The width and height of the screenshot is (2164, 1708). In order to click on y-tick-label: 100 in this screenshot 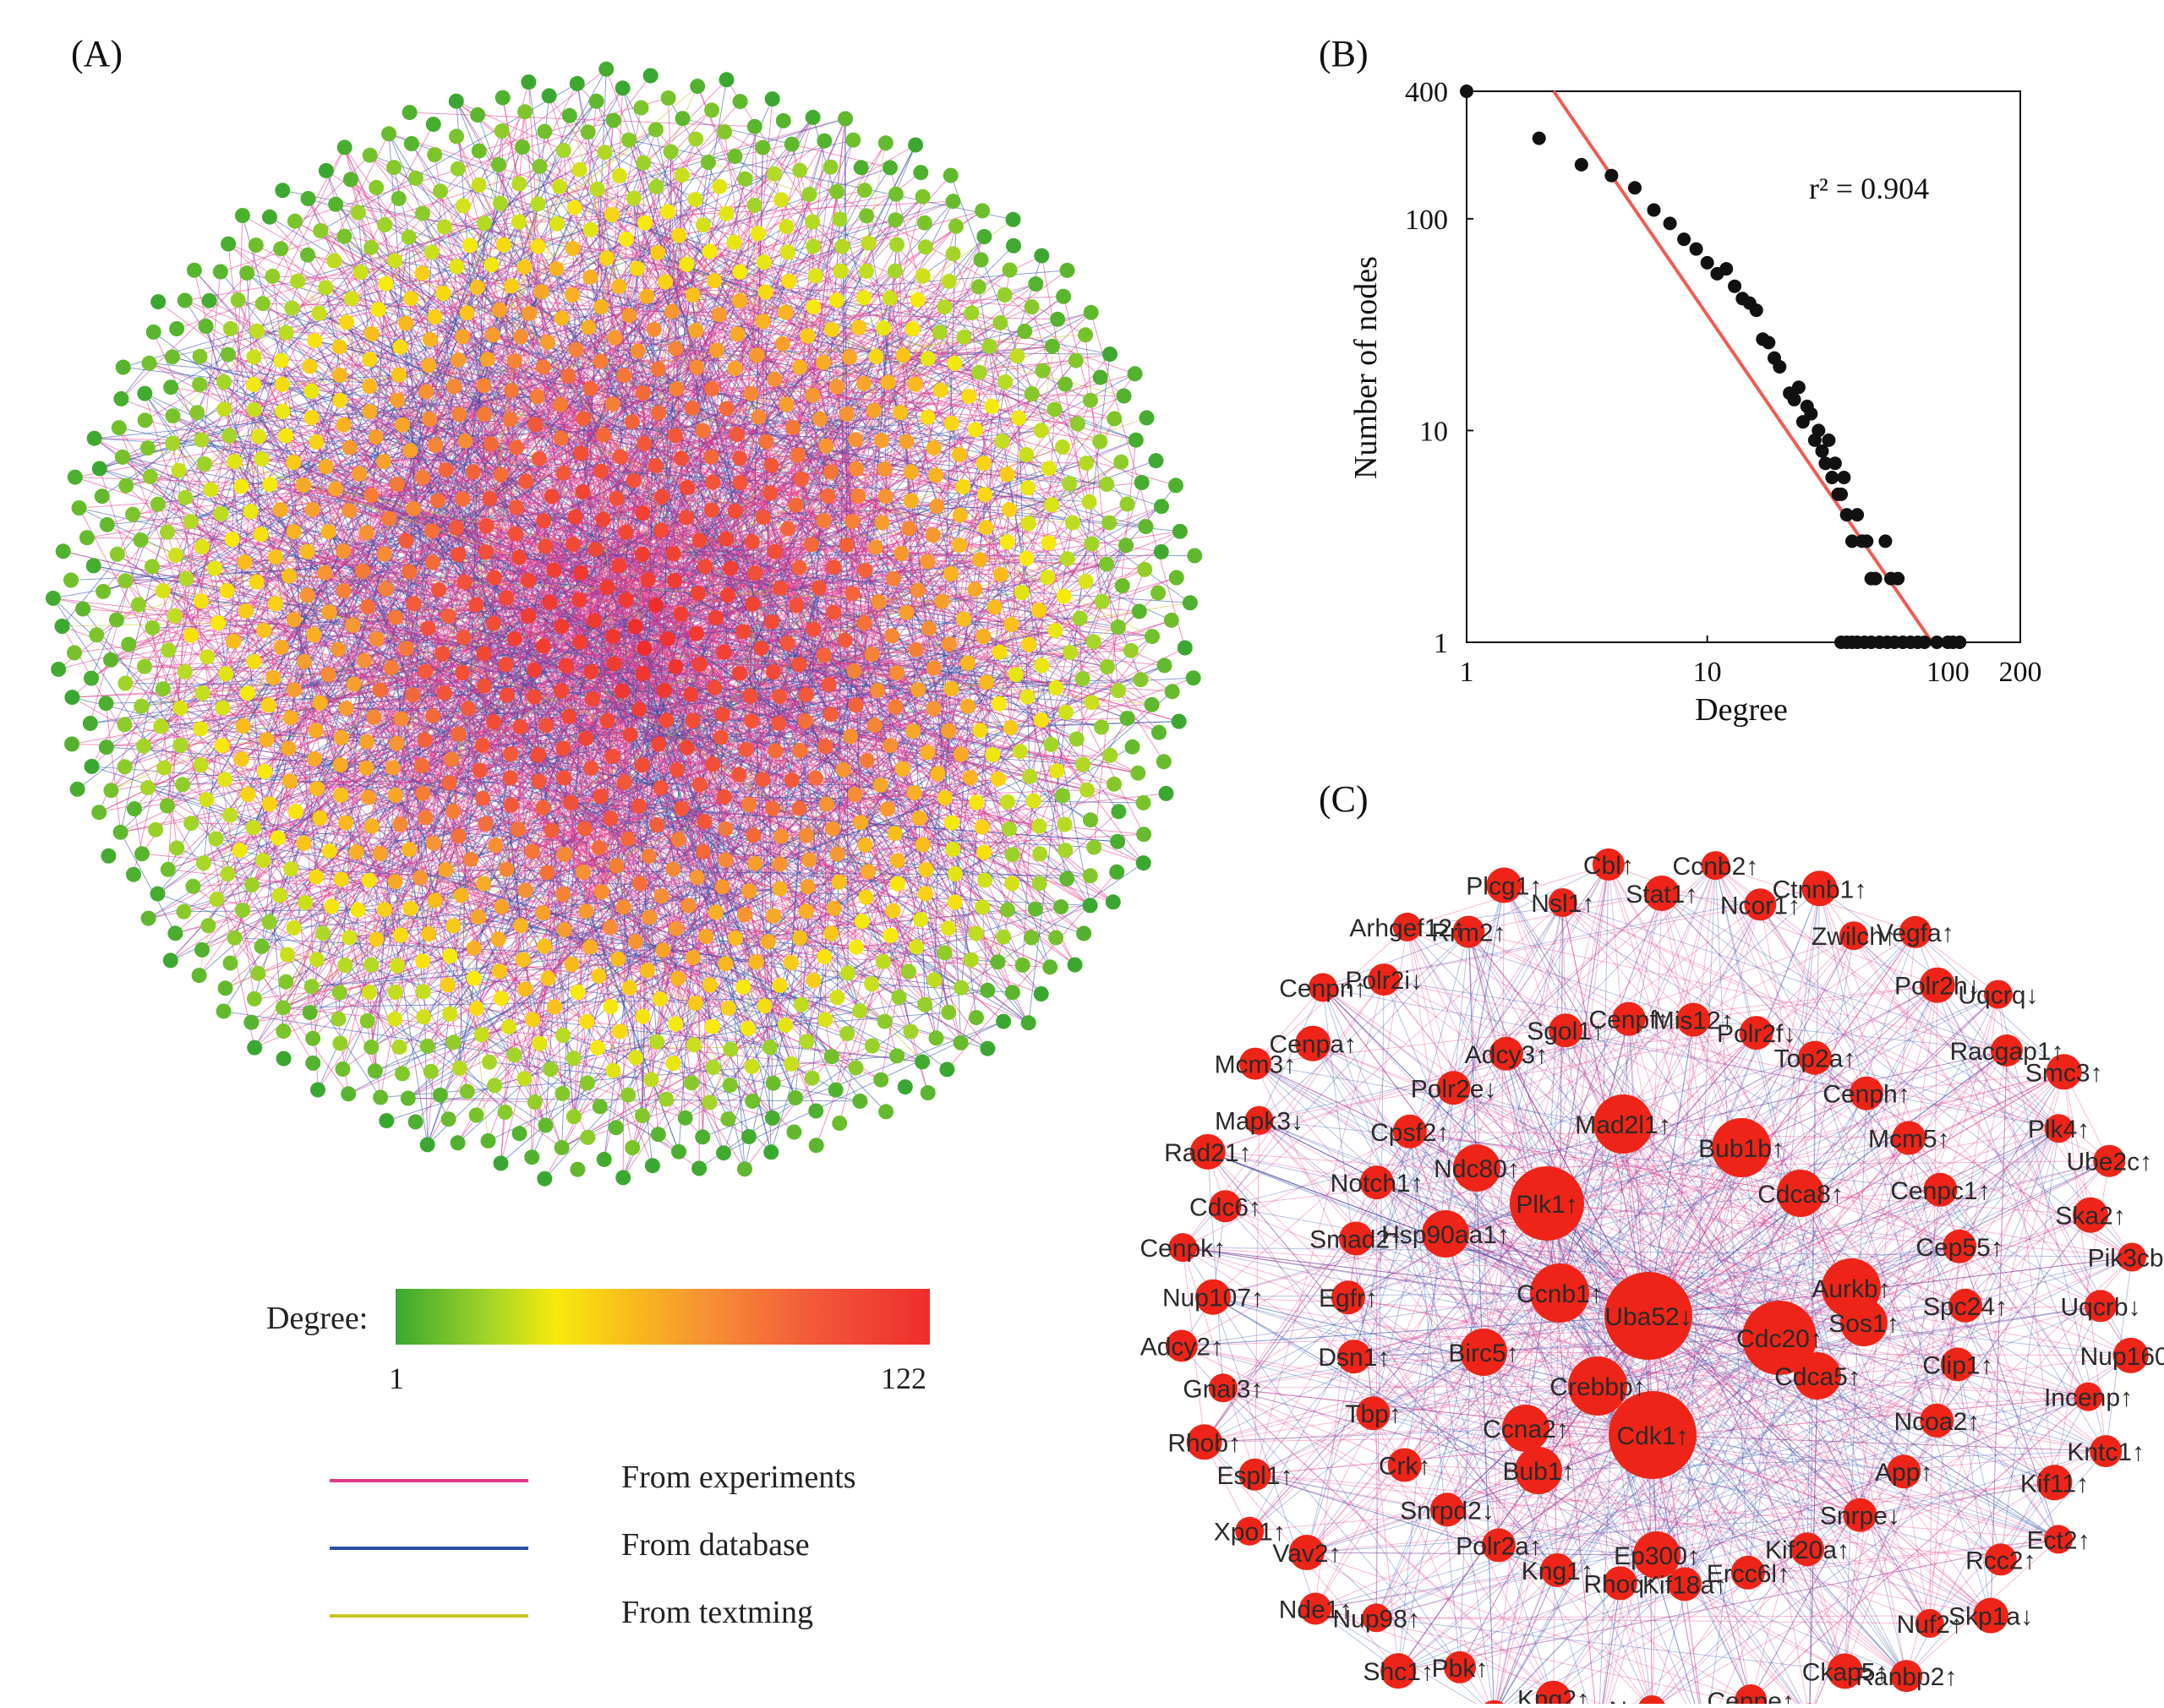, I will do `click(1427, 220)`.